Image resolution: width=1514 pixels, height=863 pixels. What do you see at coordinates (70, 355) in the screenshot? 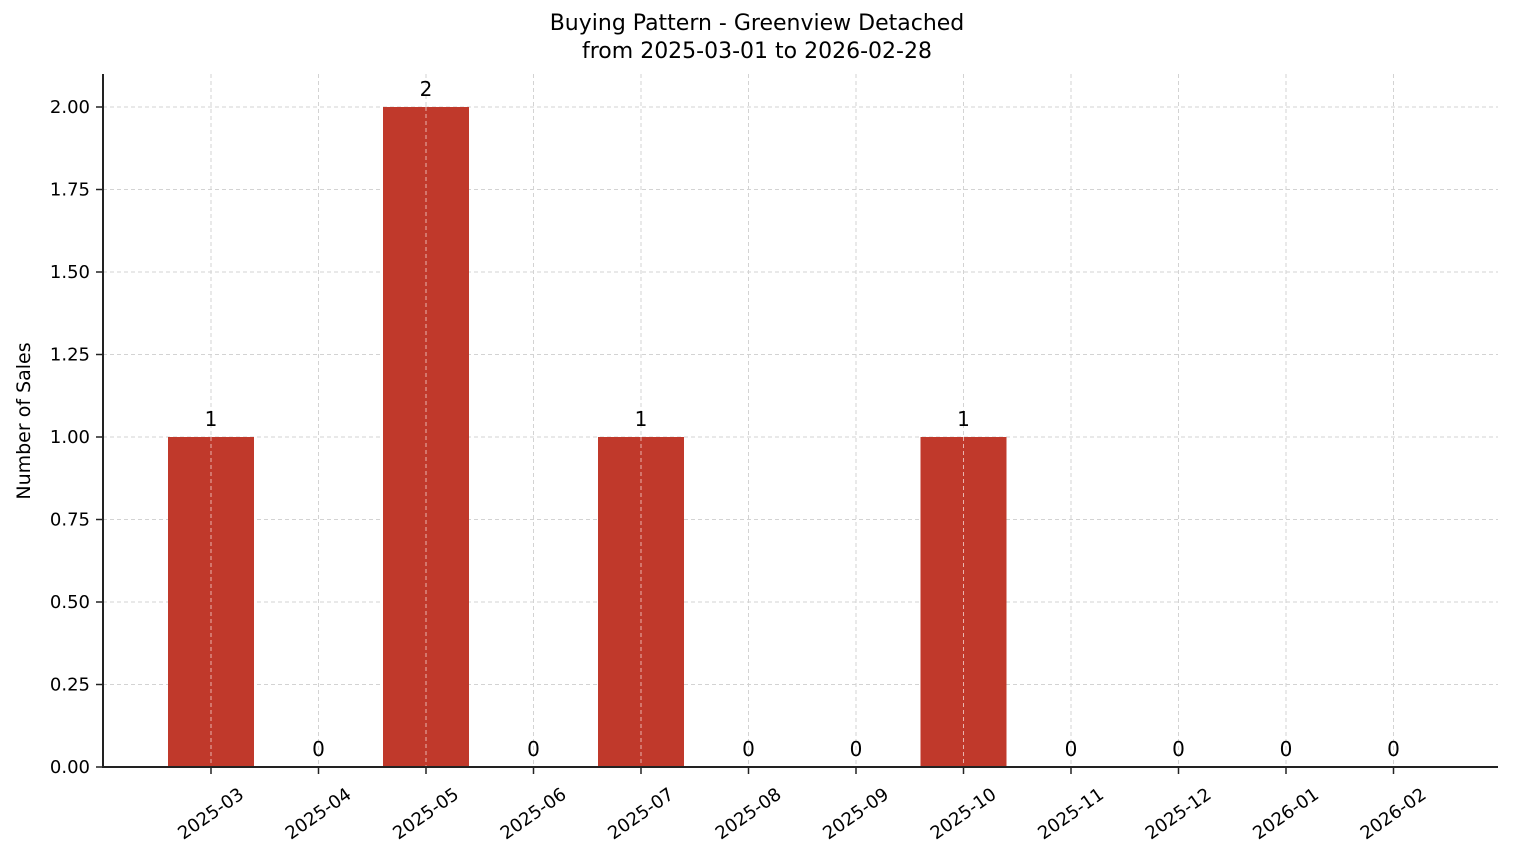
I see `y-tick-label: 1.25` at bounding box center [70, 355].